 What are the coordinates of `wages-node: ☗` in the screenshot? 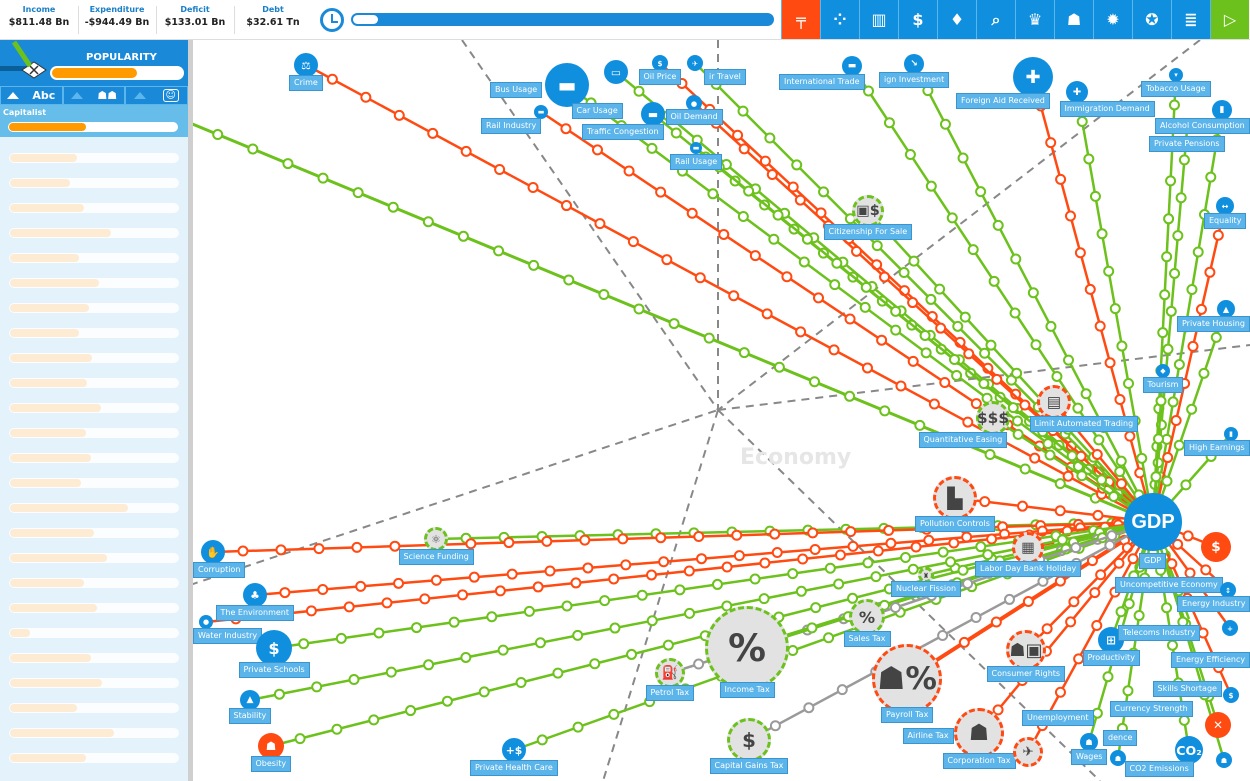 It's located at (1089, 742).